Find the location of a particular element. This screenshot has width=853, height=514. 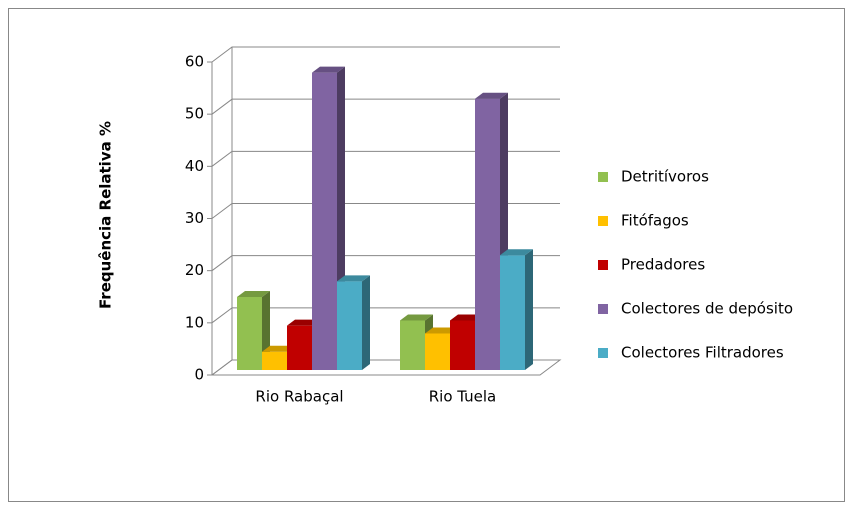

legend-label: Colectores Filtradores is located at coordinates (702, 353).